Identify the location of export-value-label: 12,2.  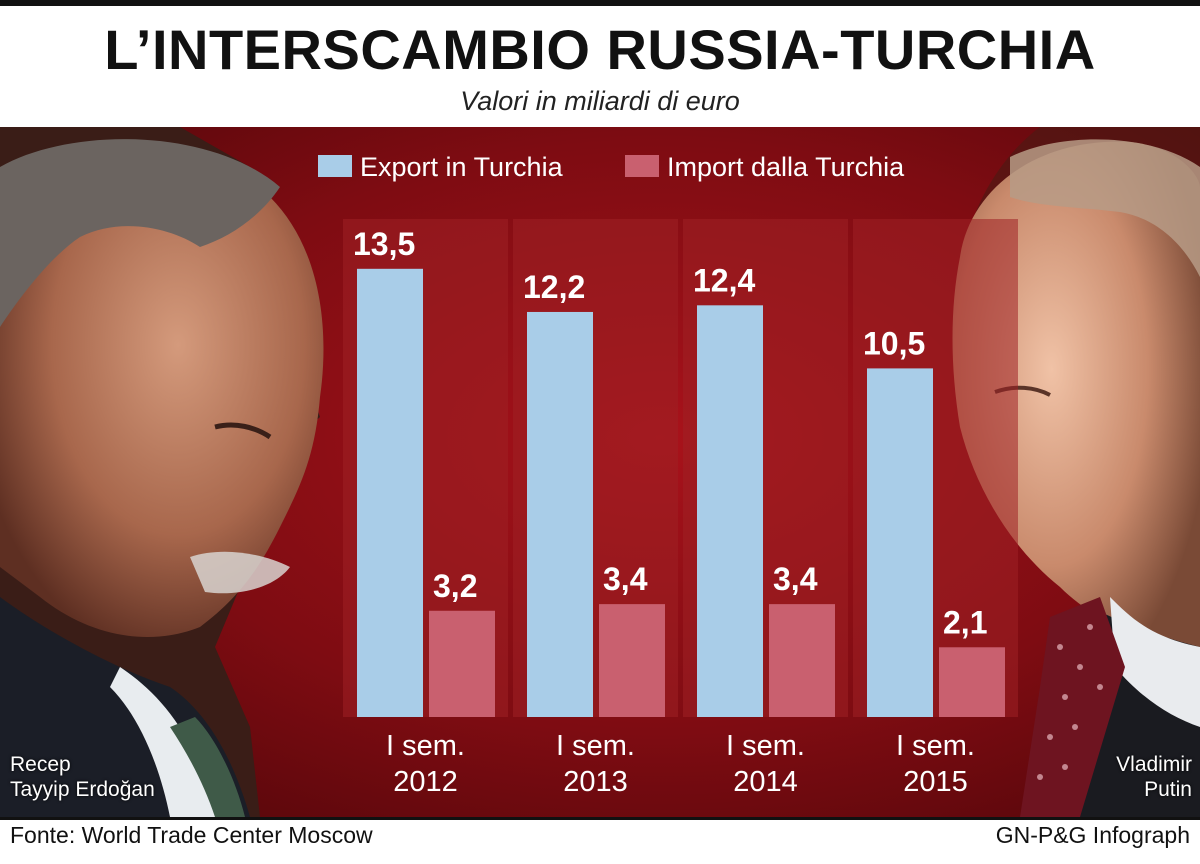
(554, 287).